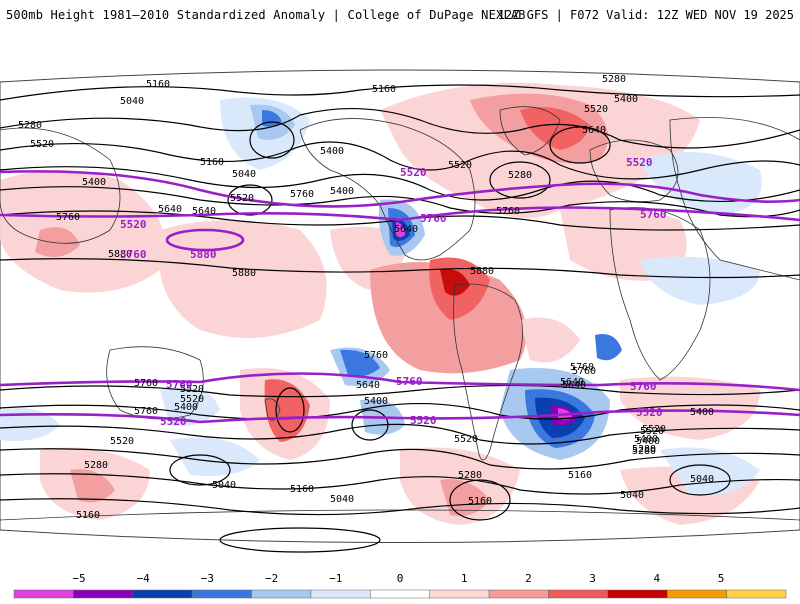 The width and height of the screenshot is (800, 604). I want to click on legend-tick-label: 4, so click(656, 578).